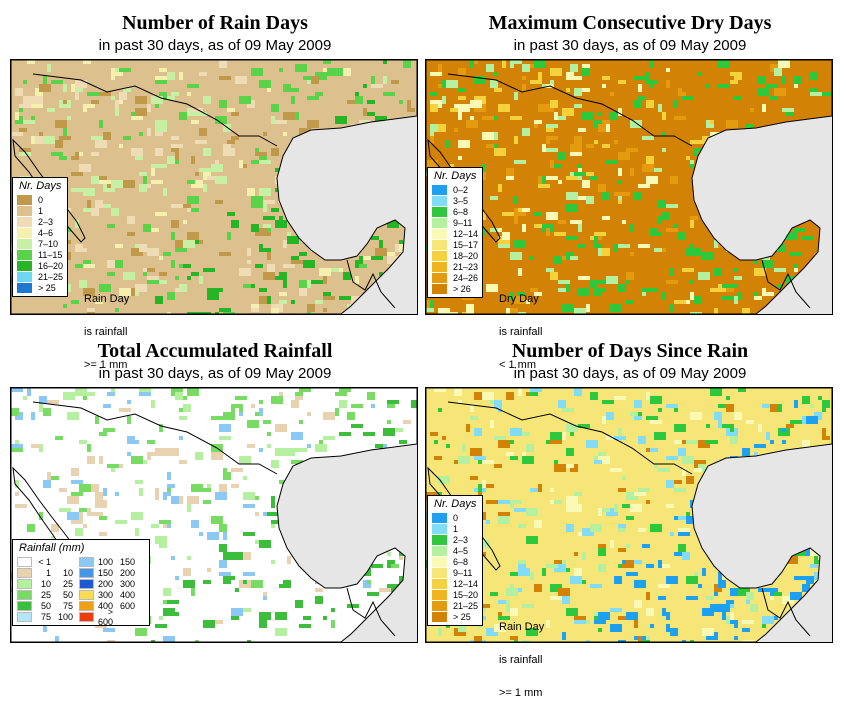  What do you see at coordinates (461, 189) in the screenshot?
I see `legend-label: 0–2` at bounding box center [461, 189].